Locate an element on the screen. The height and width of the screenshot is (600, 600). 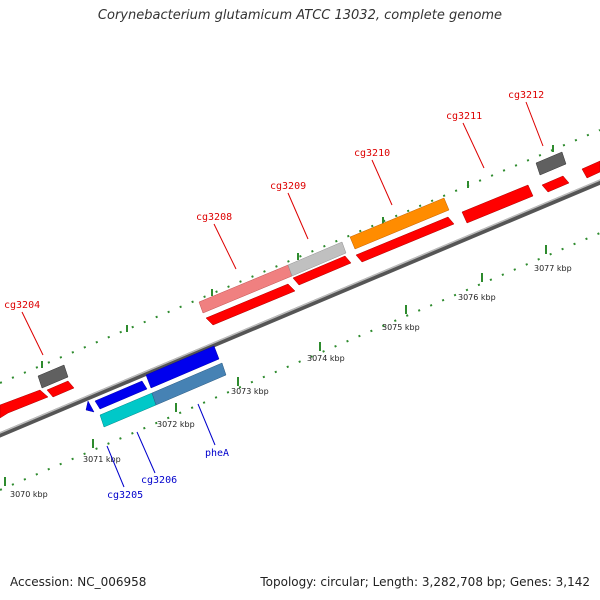
scale-label: 3076 kbp is located at coordinates (477, 297).